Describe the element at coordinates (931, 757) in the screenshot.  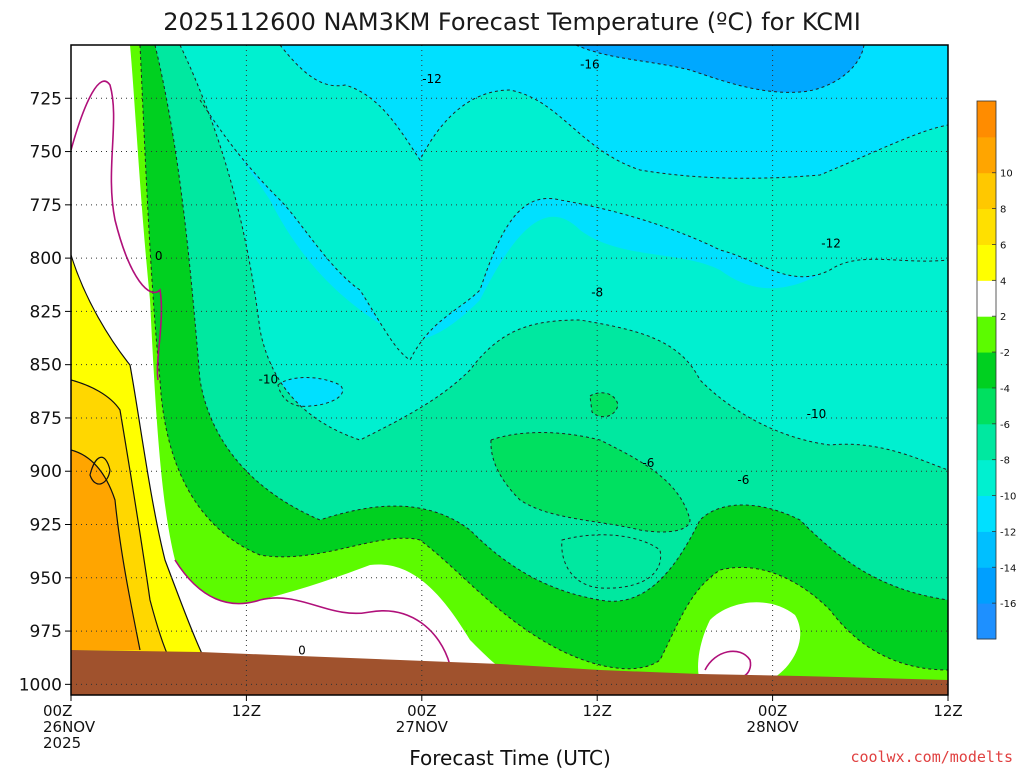
I see `credit-text: coolwx.com/modelts` at that location.